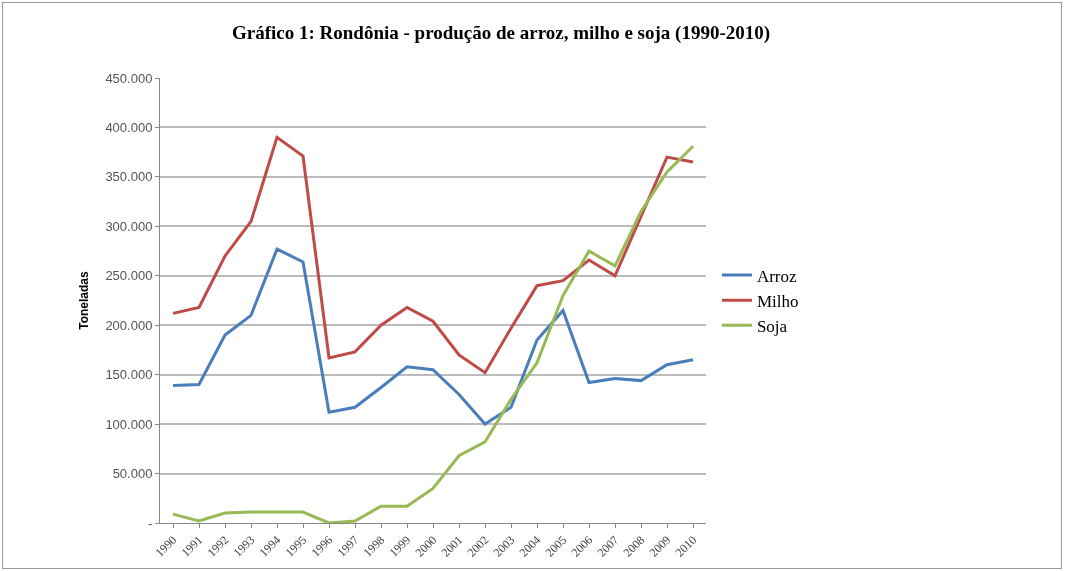 This screenshot has height=571, width=1066. What do you see at coordinates (150, 523) in the screenshot?
I see `y-tick-label: -` at bounding box center [150, 523].